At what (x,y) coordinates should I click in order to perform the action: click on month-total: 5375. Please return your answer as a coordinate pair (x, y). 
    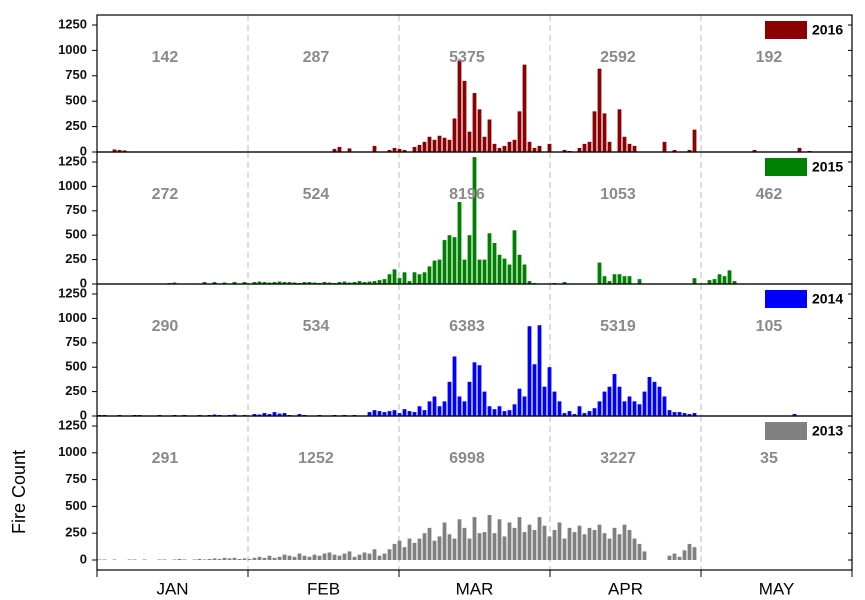
    Looking at the image, I should click on (467, 57).